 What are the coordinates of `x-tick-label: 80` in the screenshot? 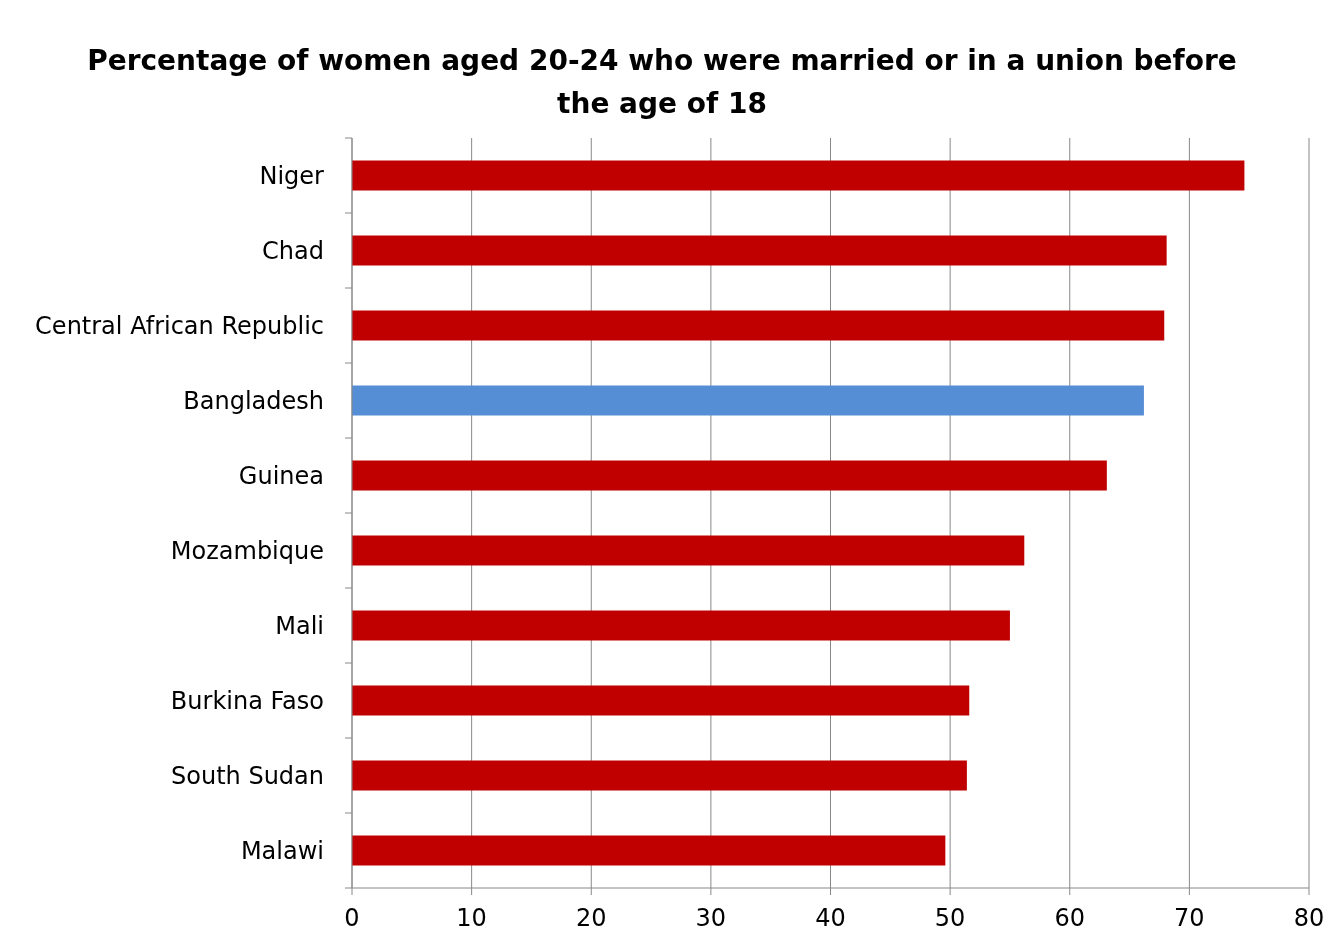 It's located at (1309, 918).